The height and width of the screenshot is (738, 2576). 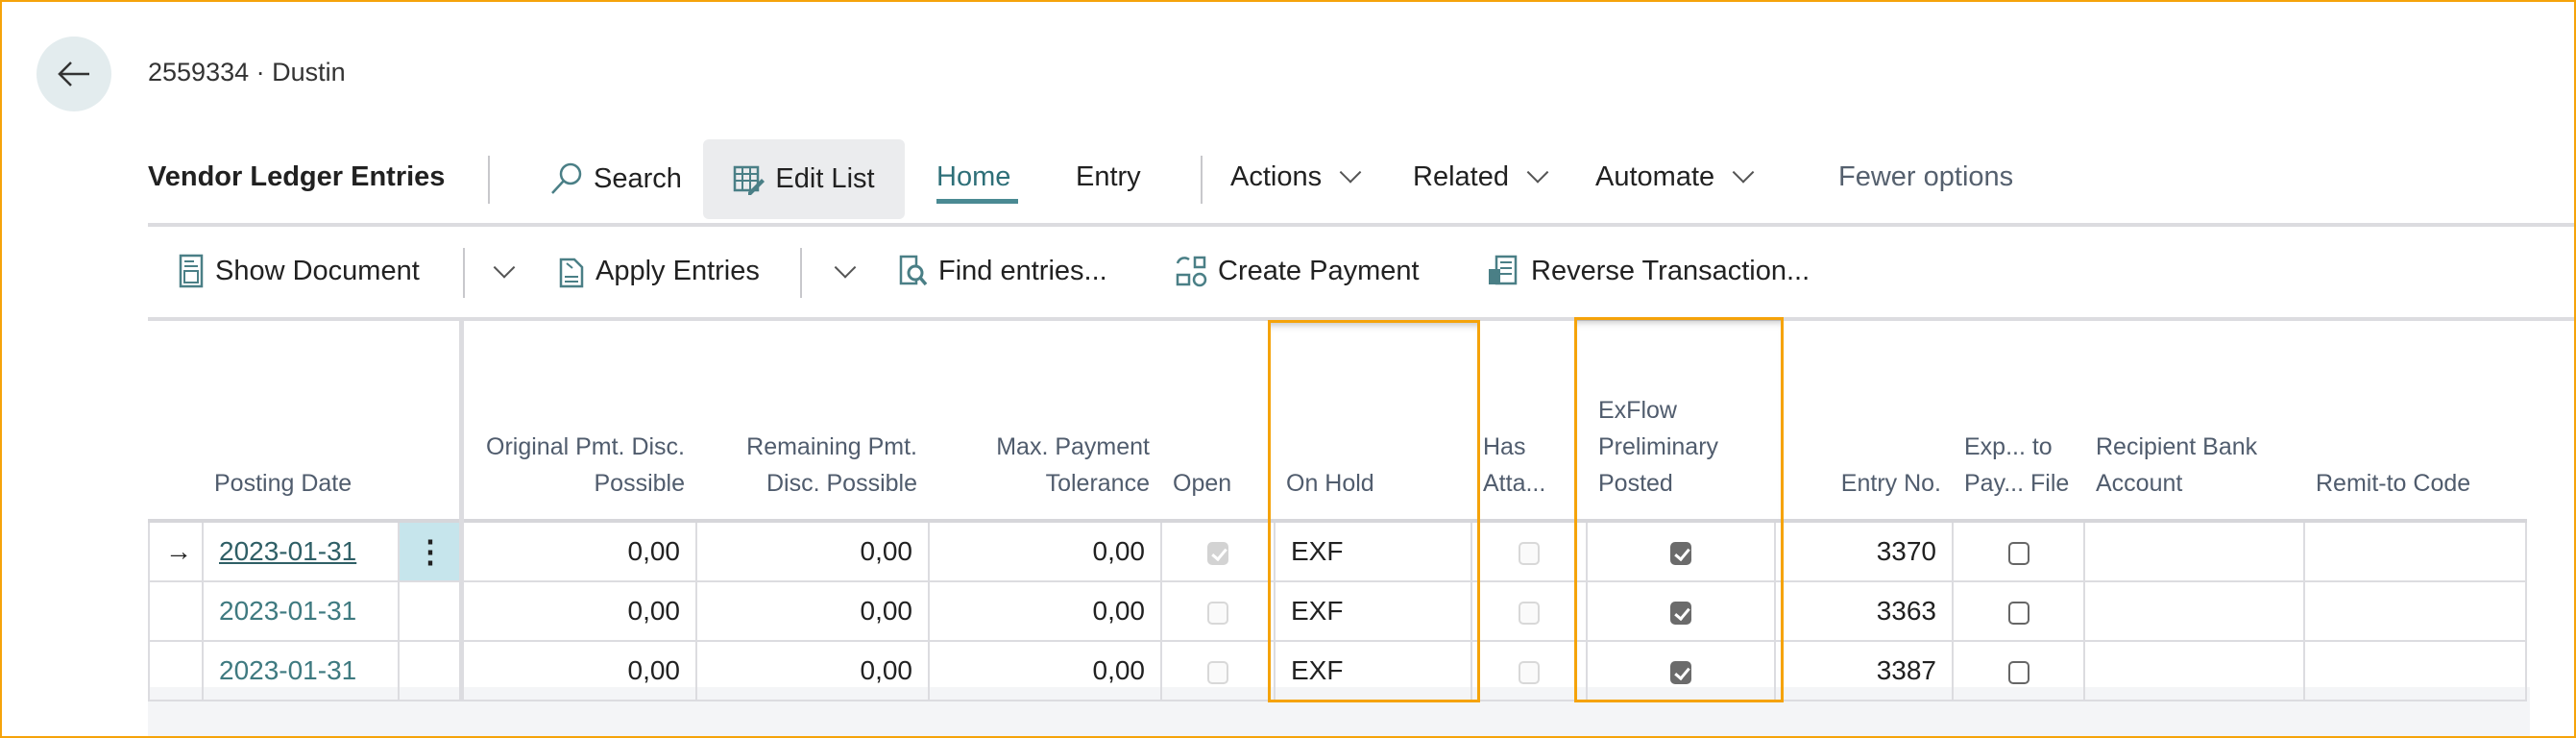 I want to click on row-indicator: →, so click(x=176, y=551).